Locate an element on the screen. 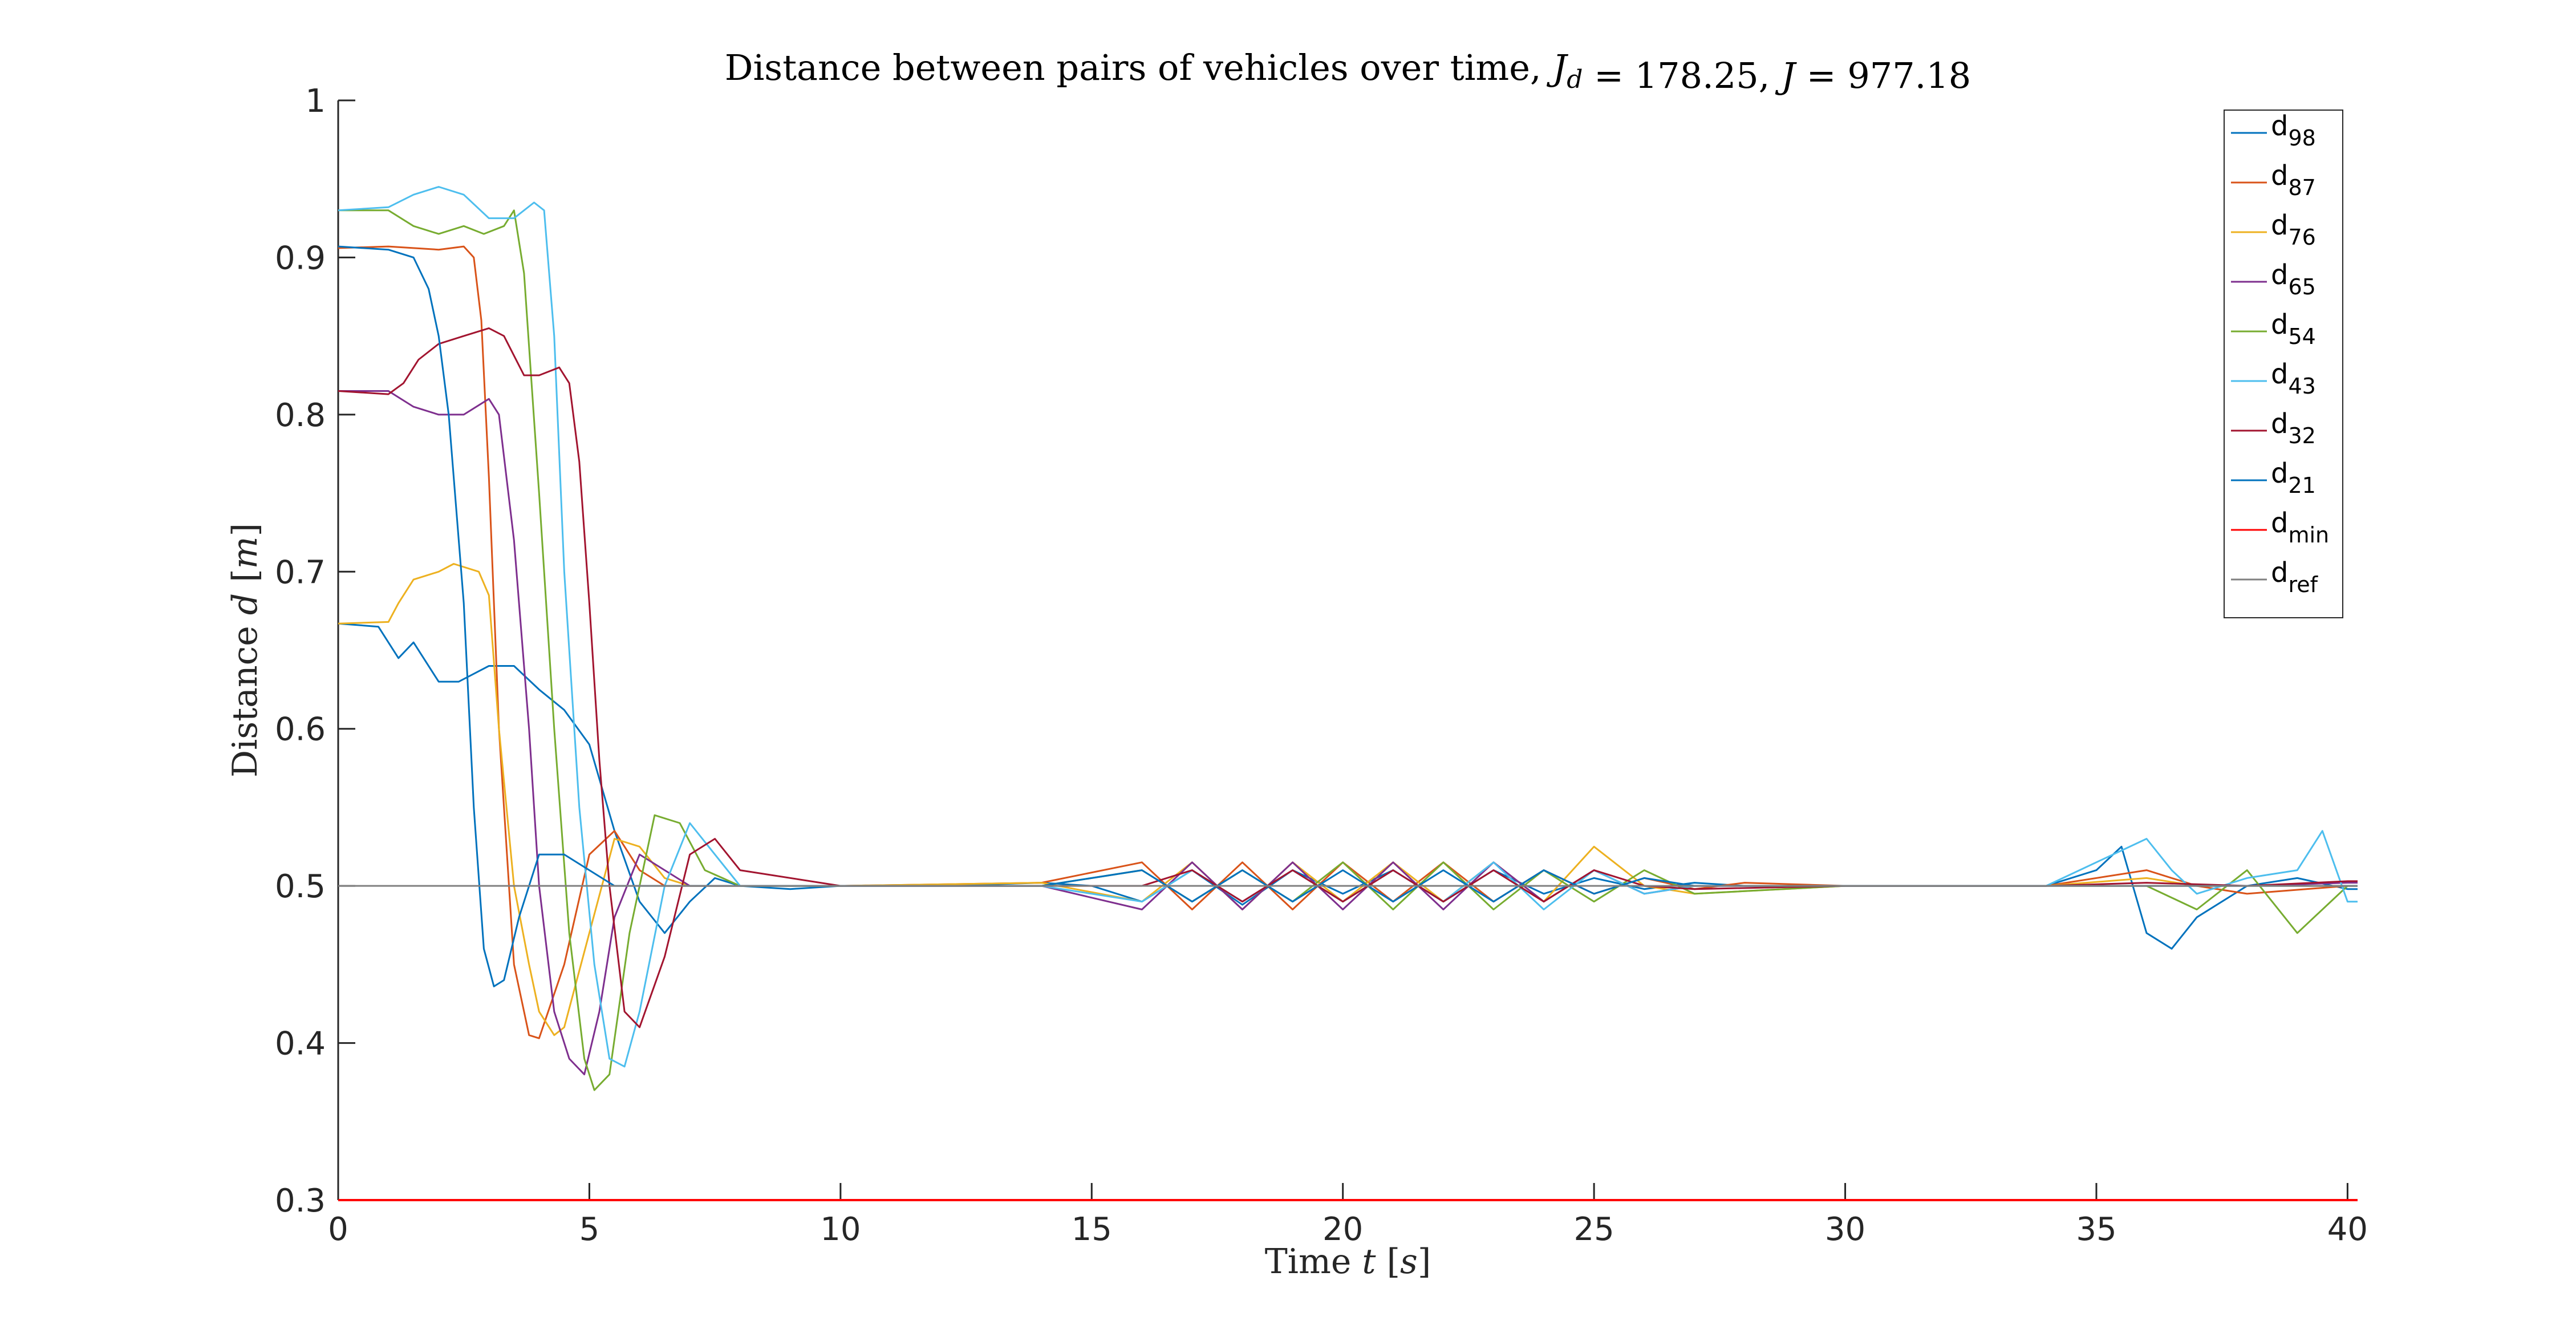 Image resolution: width=2576 pixels, height=1333 pixels. legend-label-d43: d43 is located at coordinates (2294, 378).